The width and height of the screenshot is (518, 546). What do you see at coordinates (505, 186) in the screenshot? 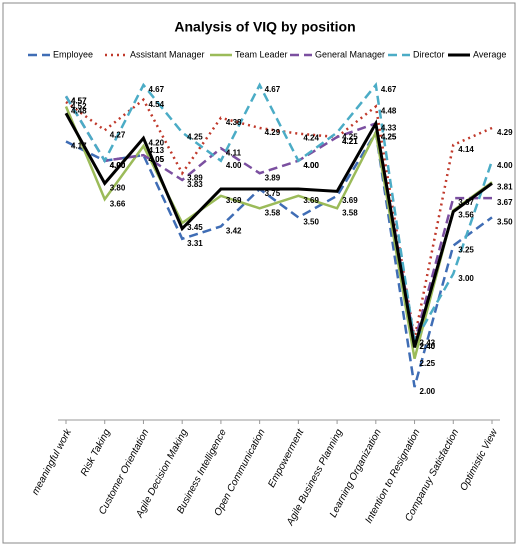
I see `data-label: 3.81` at bounding box center [505, 186].